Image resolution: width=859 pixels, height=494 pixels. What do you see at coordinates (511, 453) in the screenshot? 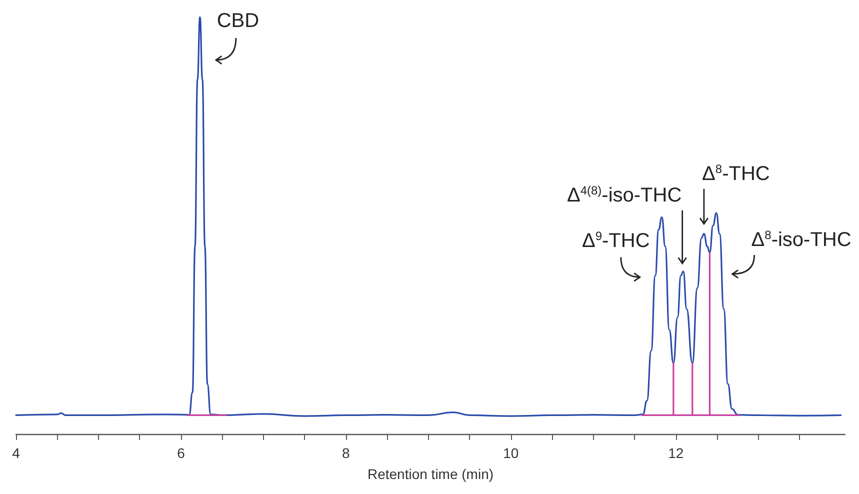
I see `x-tick-label: 10` at bounding box center [511, 453].